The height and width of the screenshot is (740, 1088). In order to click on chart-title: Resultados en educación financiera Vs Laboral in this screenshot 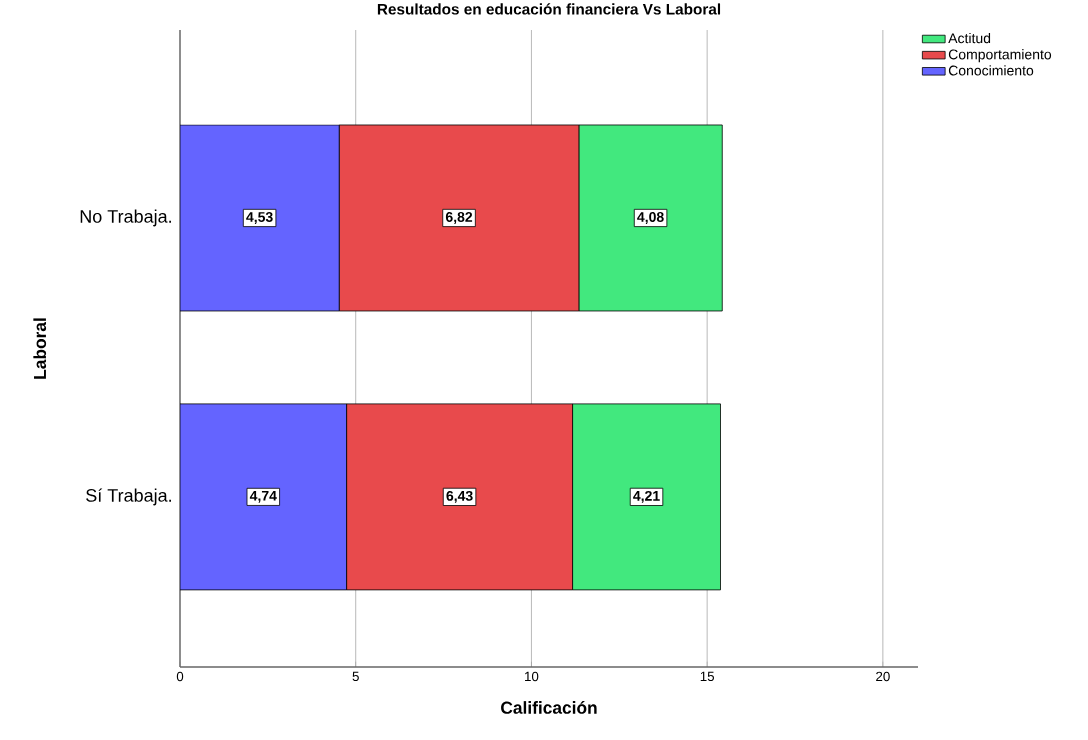, I will do `click(549, 9)`.